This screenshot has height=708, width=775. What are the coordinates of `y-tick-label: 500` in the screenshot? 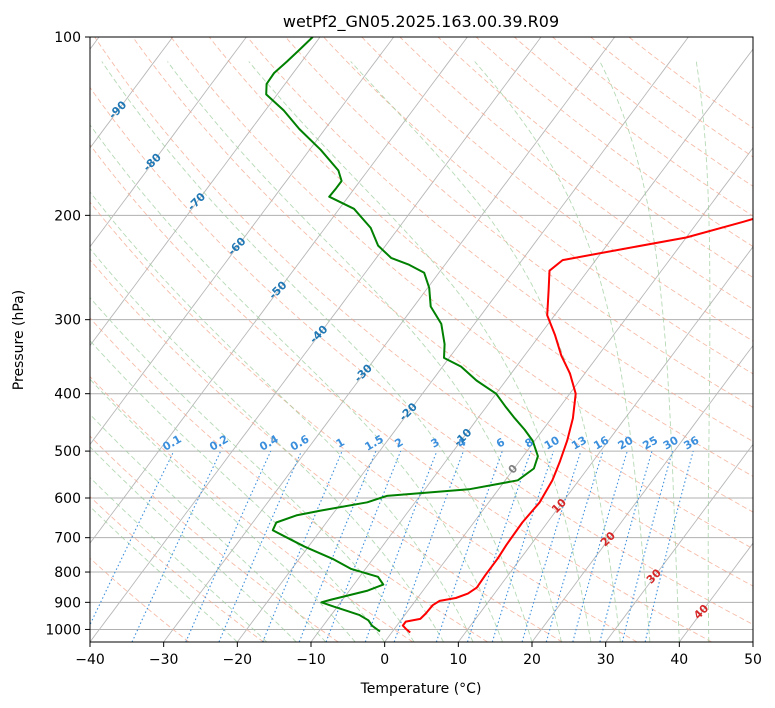 It's located at (67, 452).